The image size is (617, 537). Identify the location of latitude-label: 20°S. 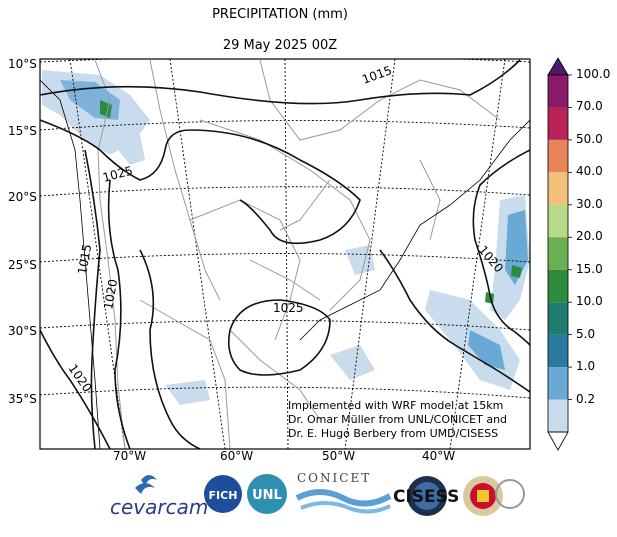
(22, 197).